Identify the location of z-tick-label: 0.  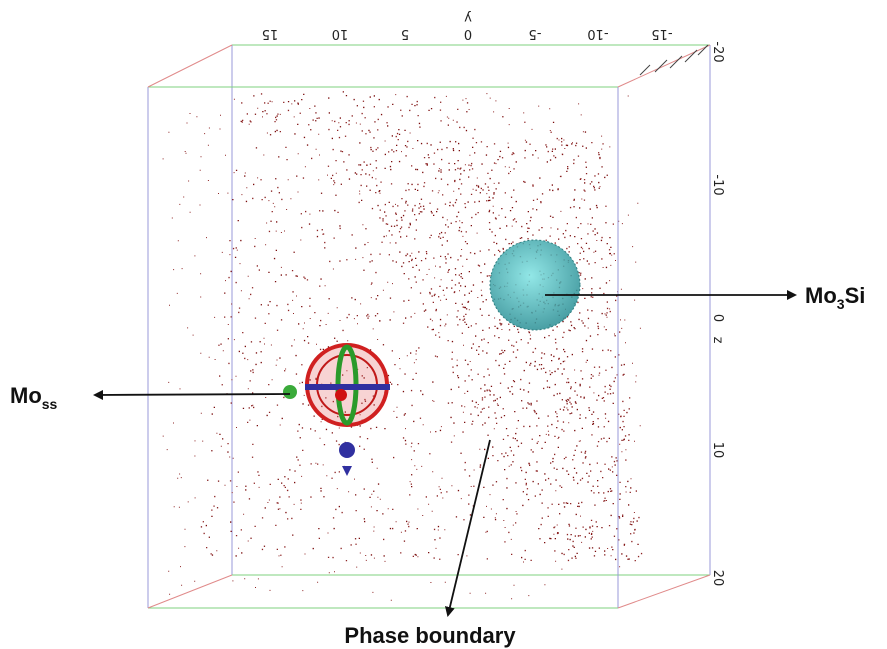
(717, 318).